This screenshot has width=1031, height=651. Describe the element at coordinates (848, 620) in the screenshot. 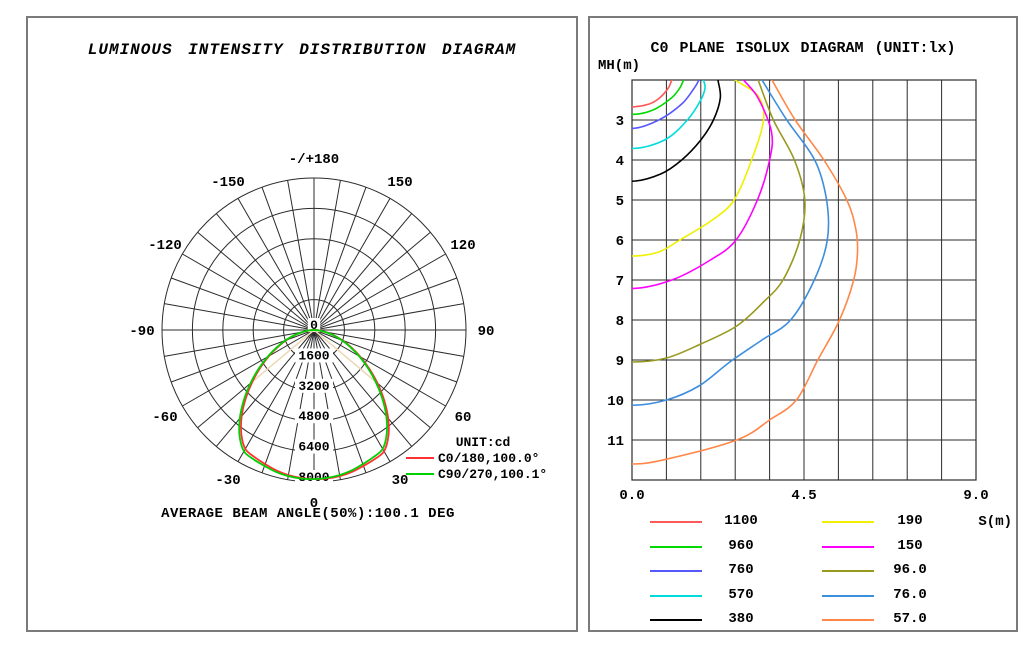

I see `legend-line-57.0` at that location.